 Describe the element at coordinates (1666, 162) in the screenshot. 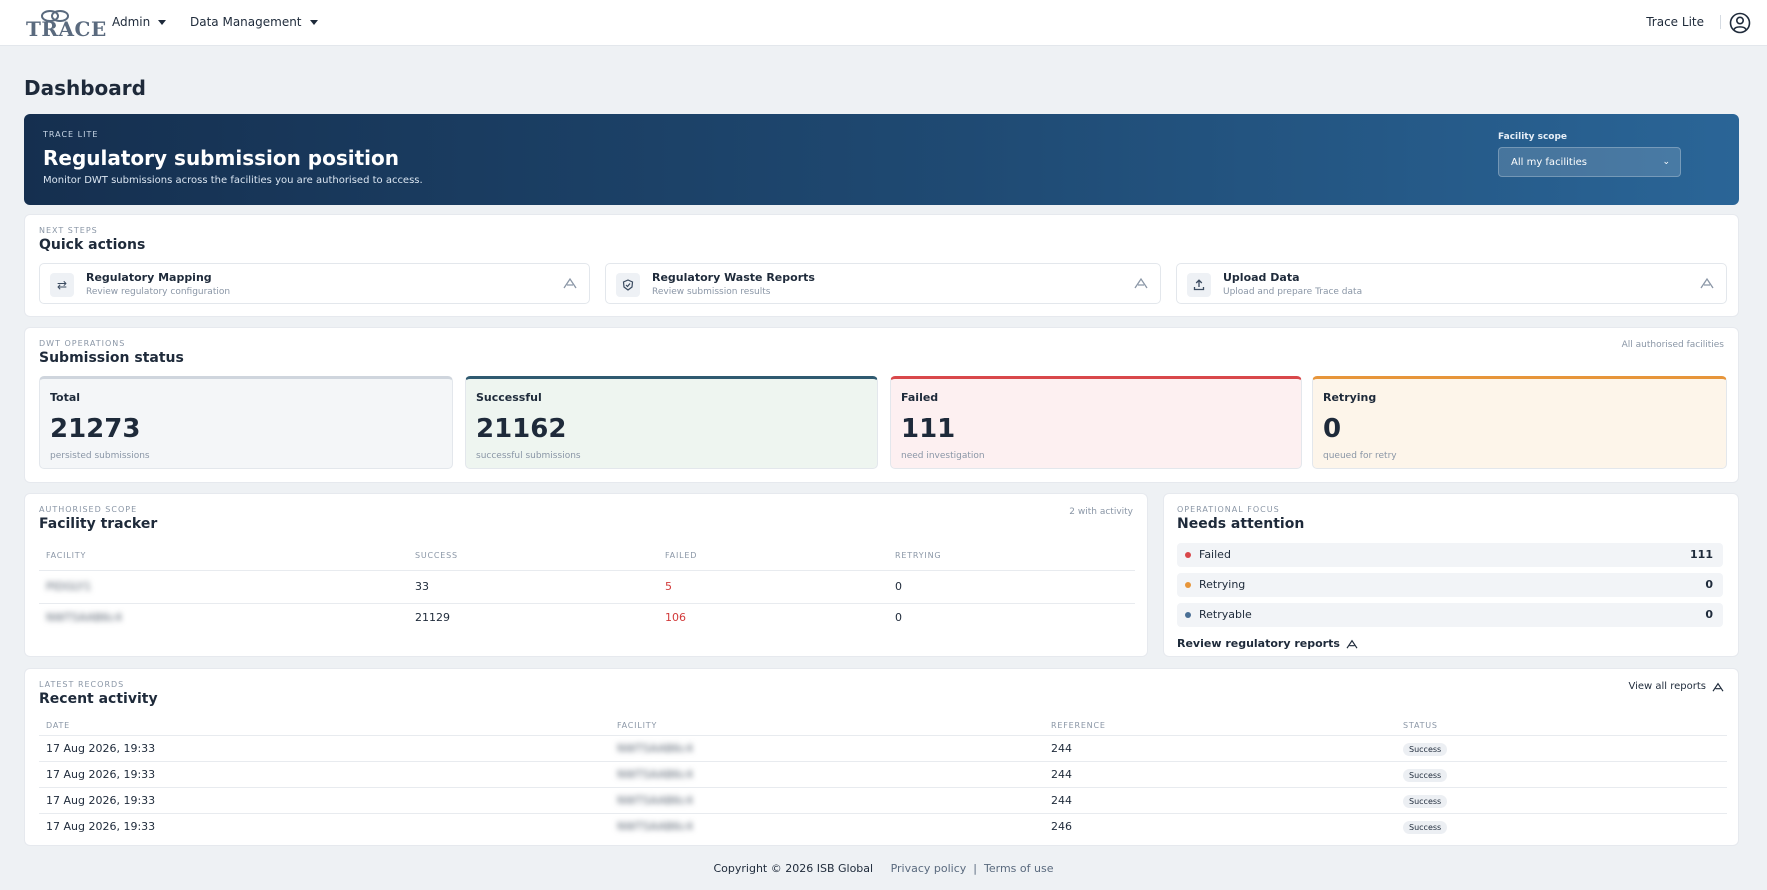

I see `chevron-down-icon: ⌄` at that location.